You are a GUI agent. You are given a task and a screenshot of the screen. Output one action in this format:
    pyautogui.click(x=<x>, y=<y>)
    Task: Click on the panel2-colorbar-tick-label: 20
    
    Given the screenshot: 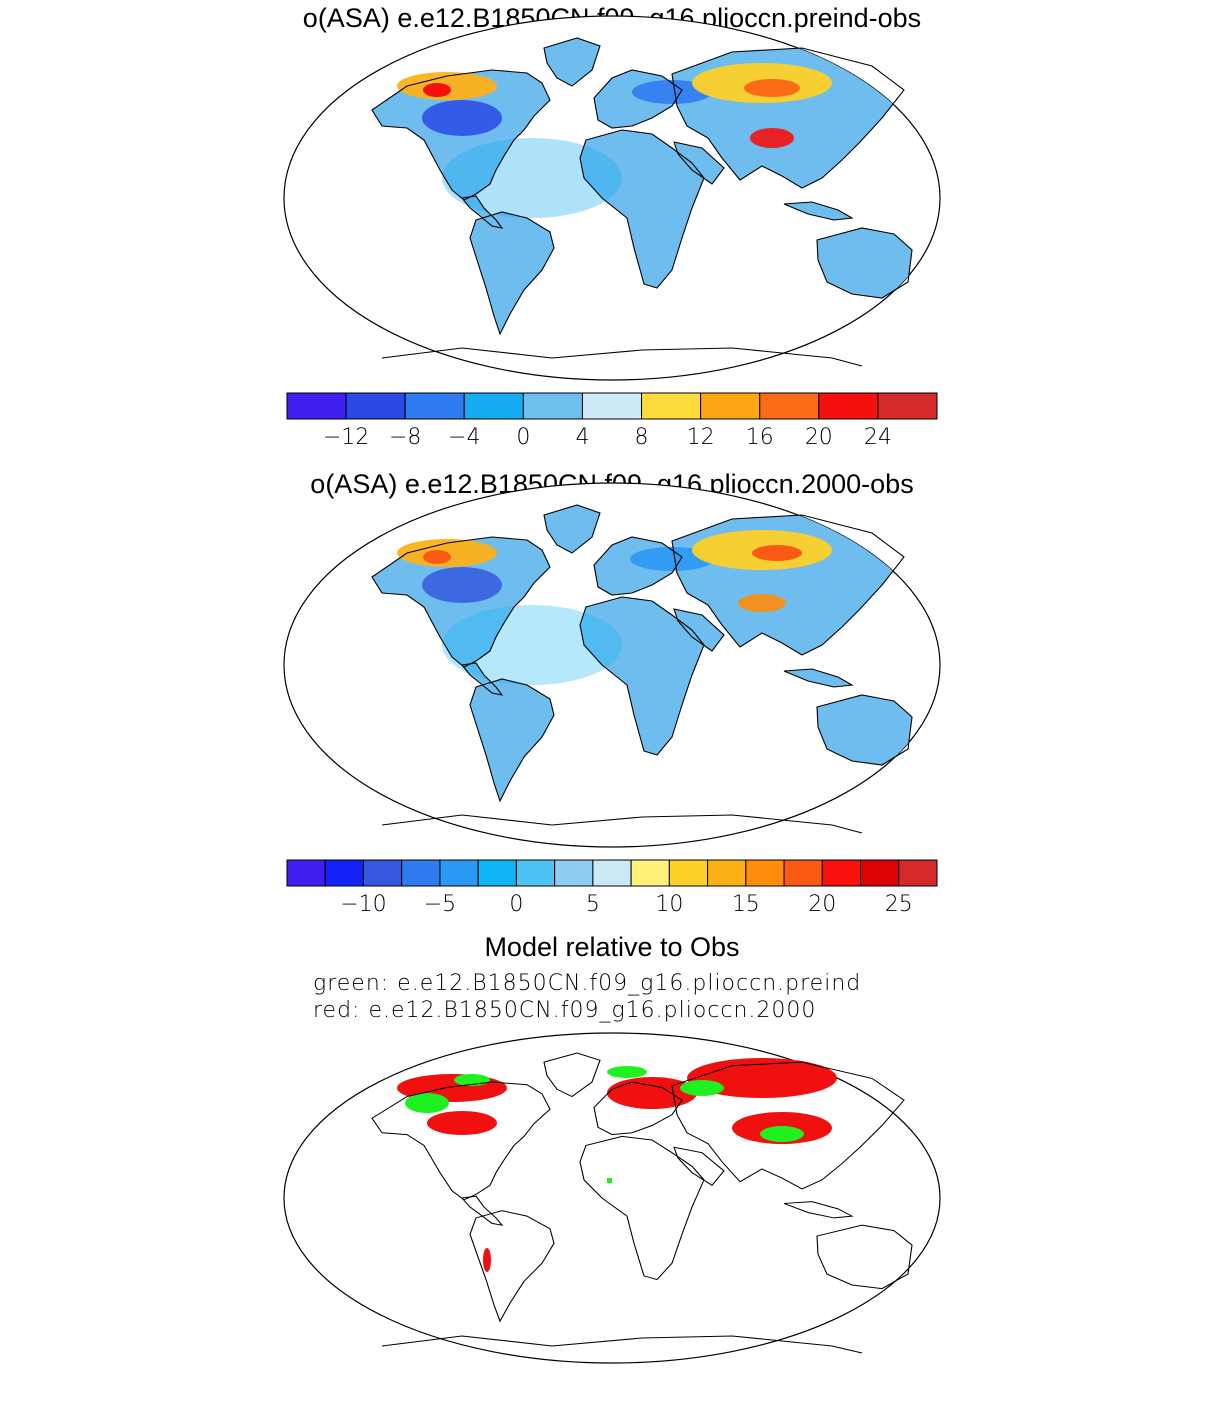 What is the action you would take?
    pyautogui.click(x=822, y=904)
    